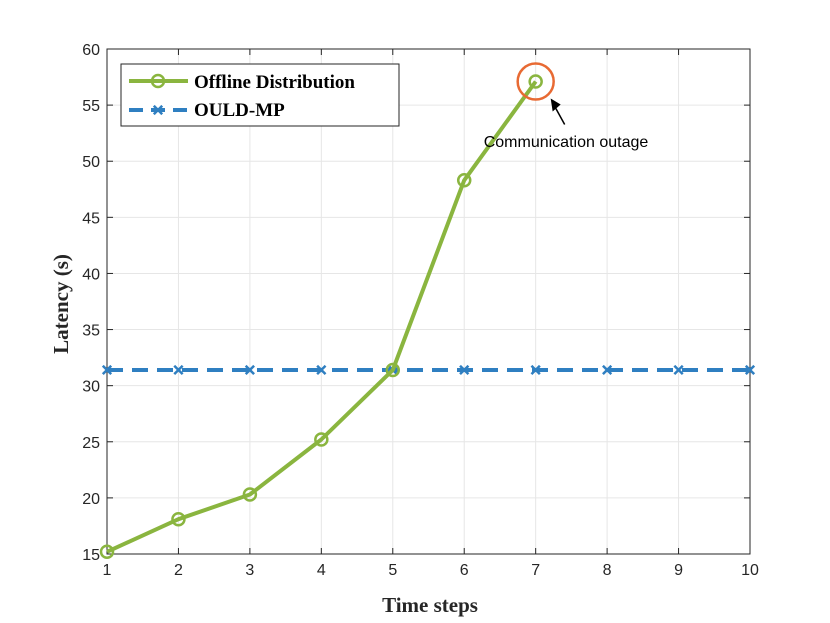 This screenshot has height=623, width=830. I want to click on x-tick-label: 3, so click(249, 570).